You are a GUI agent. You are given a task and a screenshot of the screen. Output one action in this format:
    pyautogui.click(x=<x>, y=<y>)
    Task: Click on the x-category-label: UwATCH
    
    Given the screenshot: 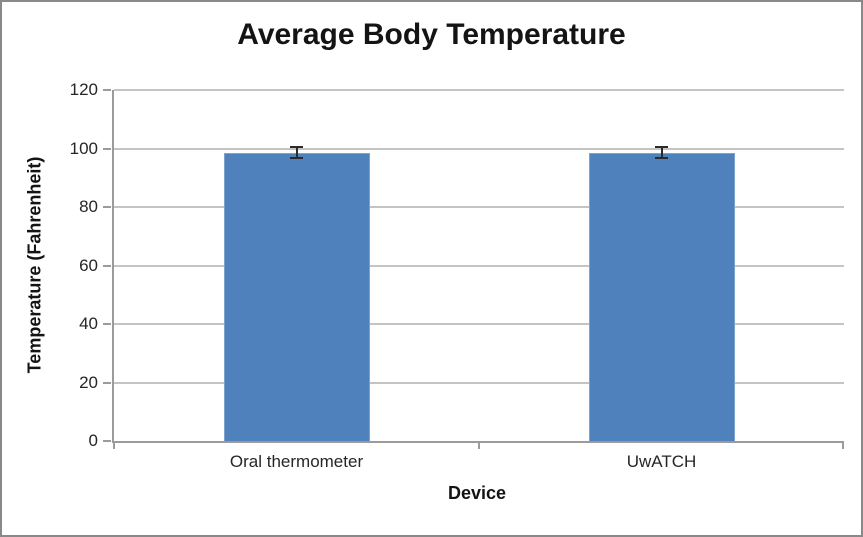 What is the action you would take?
    pyautogui.click(x=661, y=461)
    